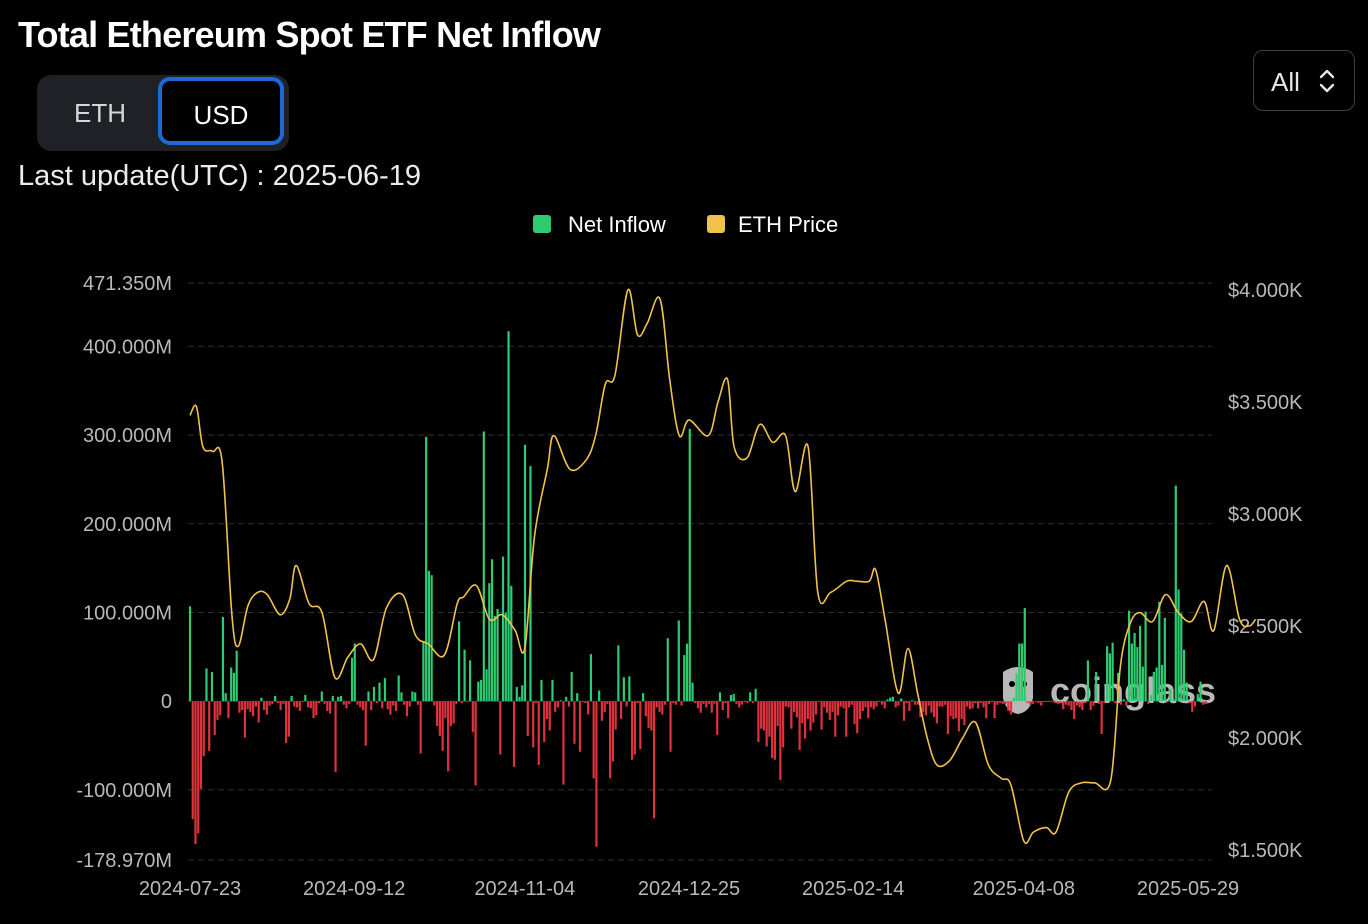 The image size is (1368, 924). Describe the element at coordinates (1304, 80) in the screenshot. I see `range-select: All` at that location.